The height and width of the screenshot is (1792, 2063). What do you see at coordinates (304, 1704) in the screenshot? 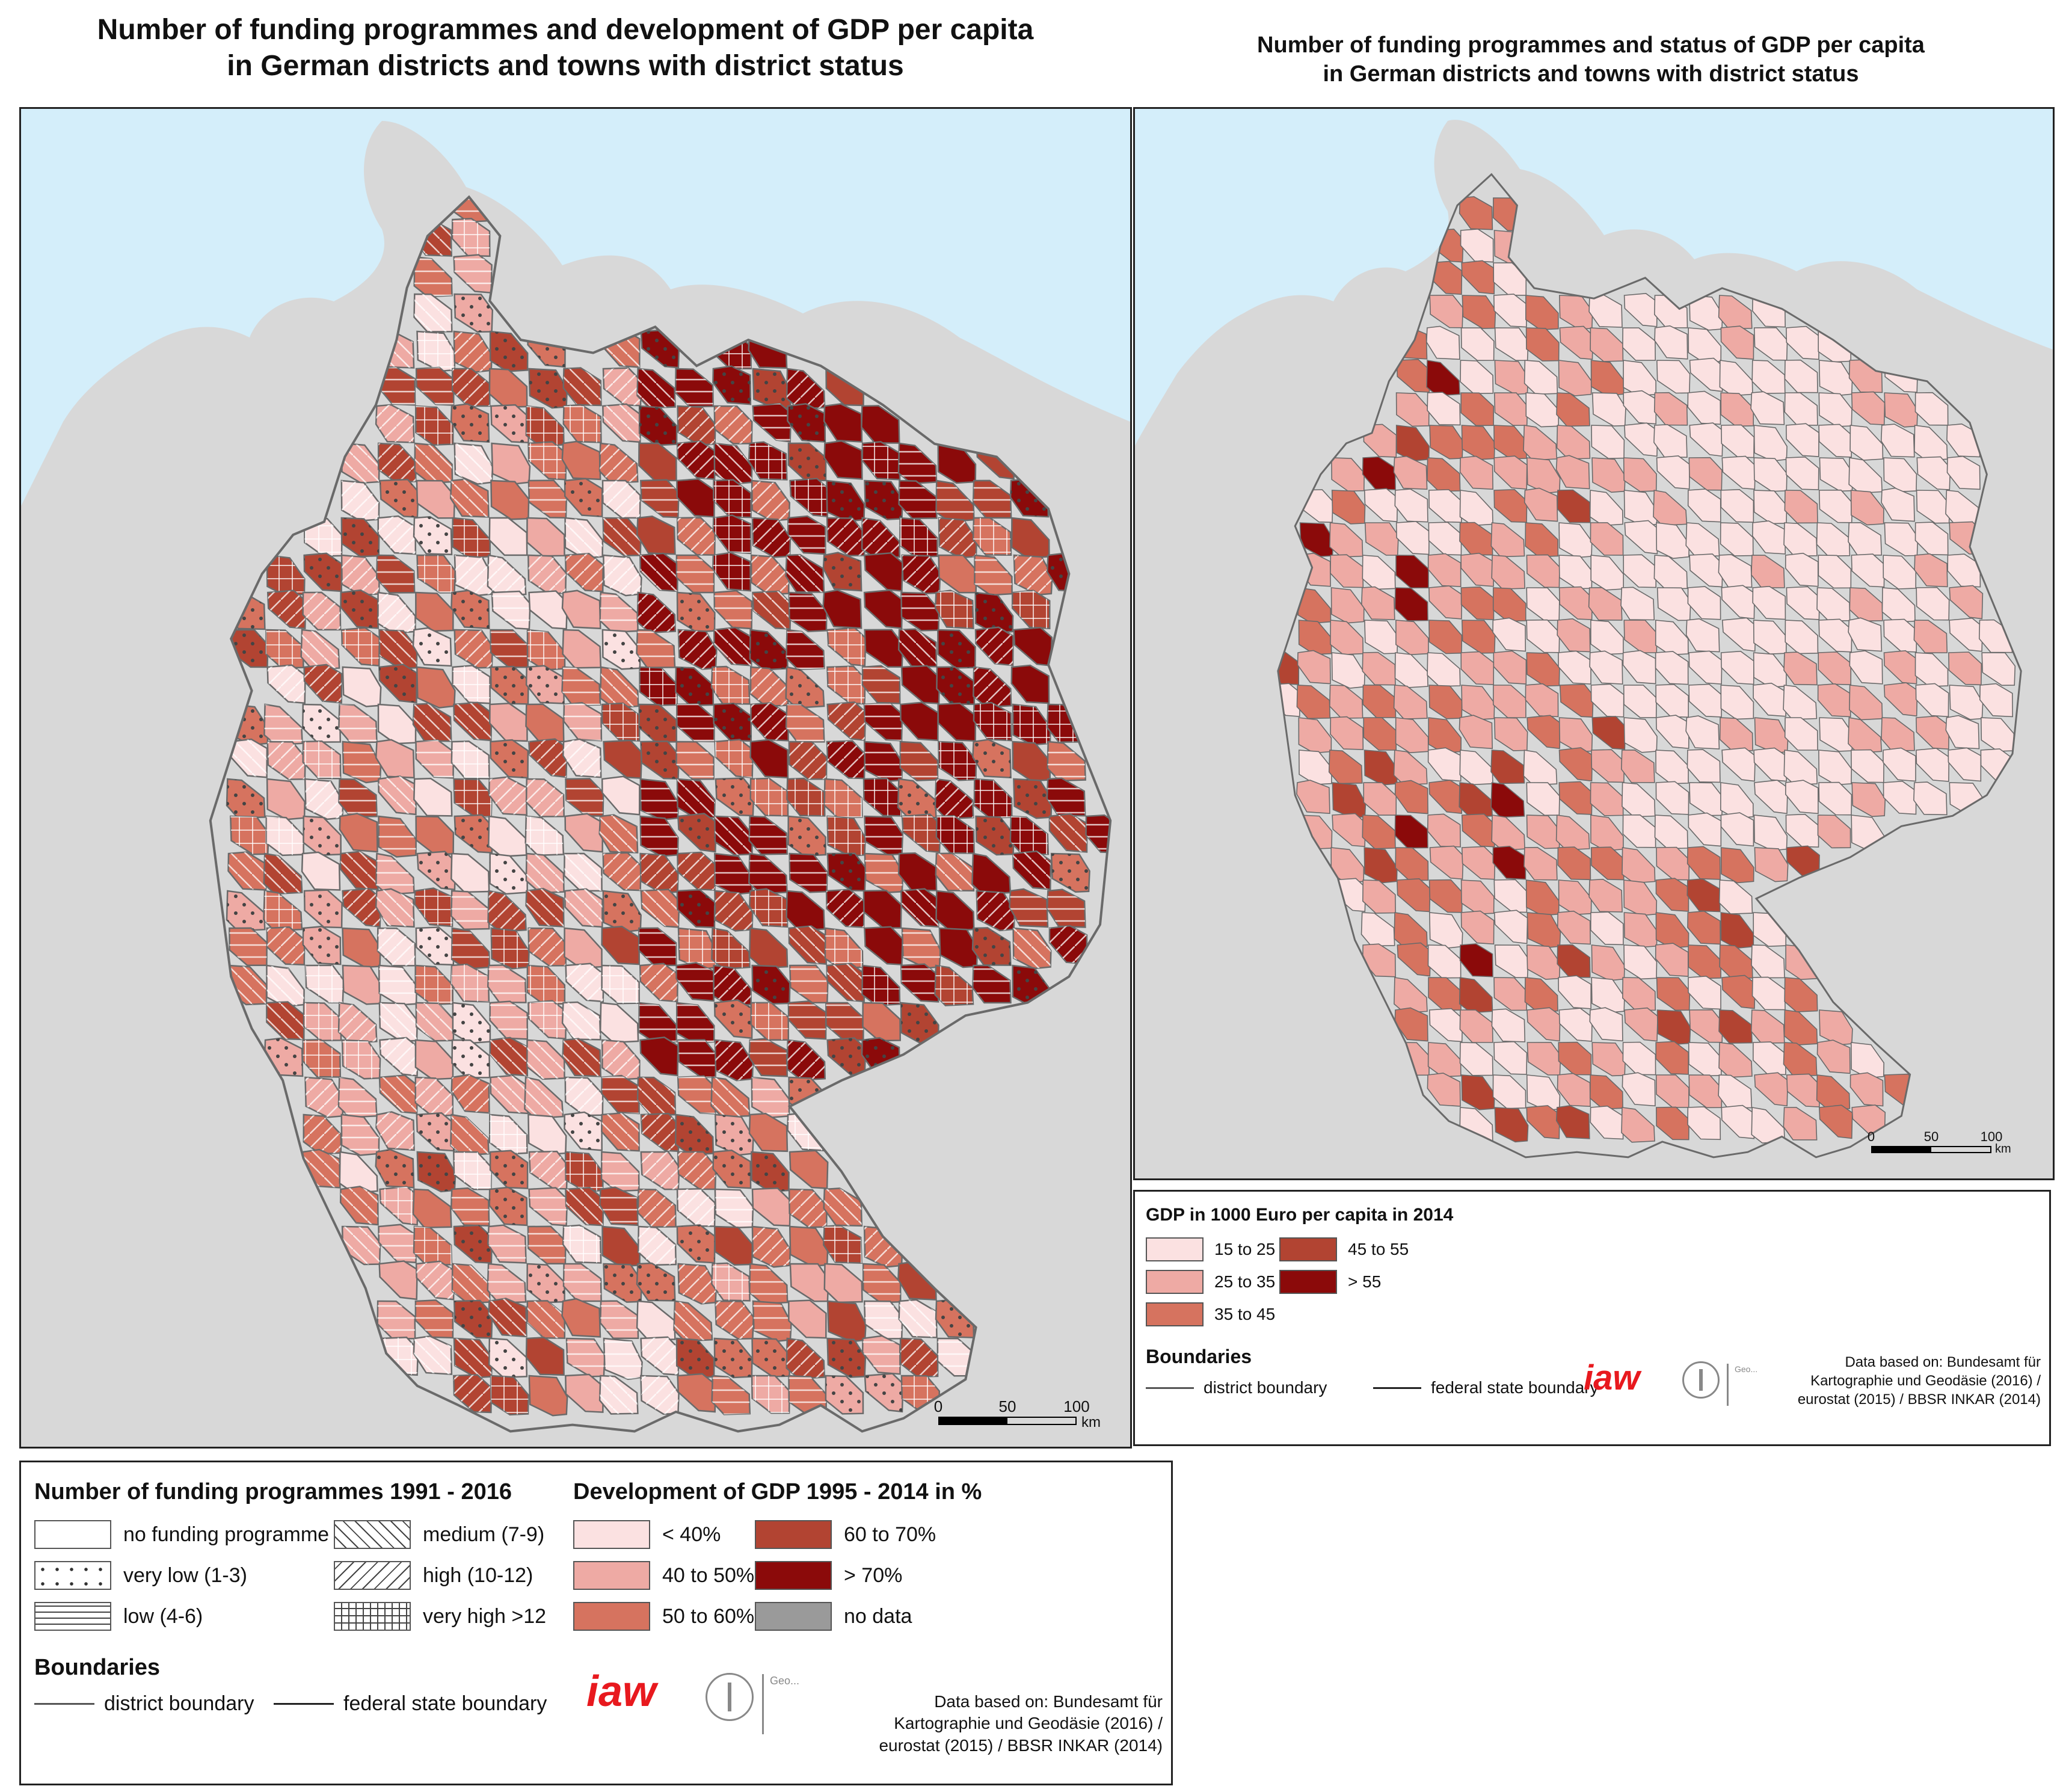
I see `state-line-sample-left` at bounding box center [304, 1704].